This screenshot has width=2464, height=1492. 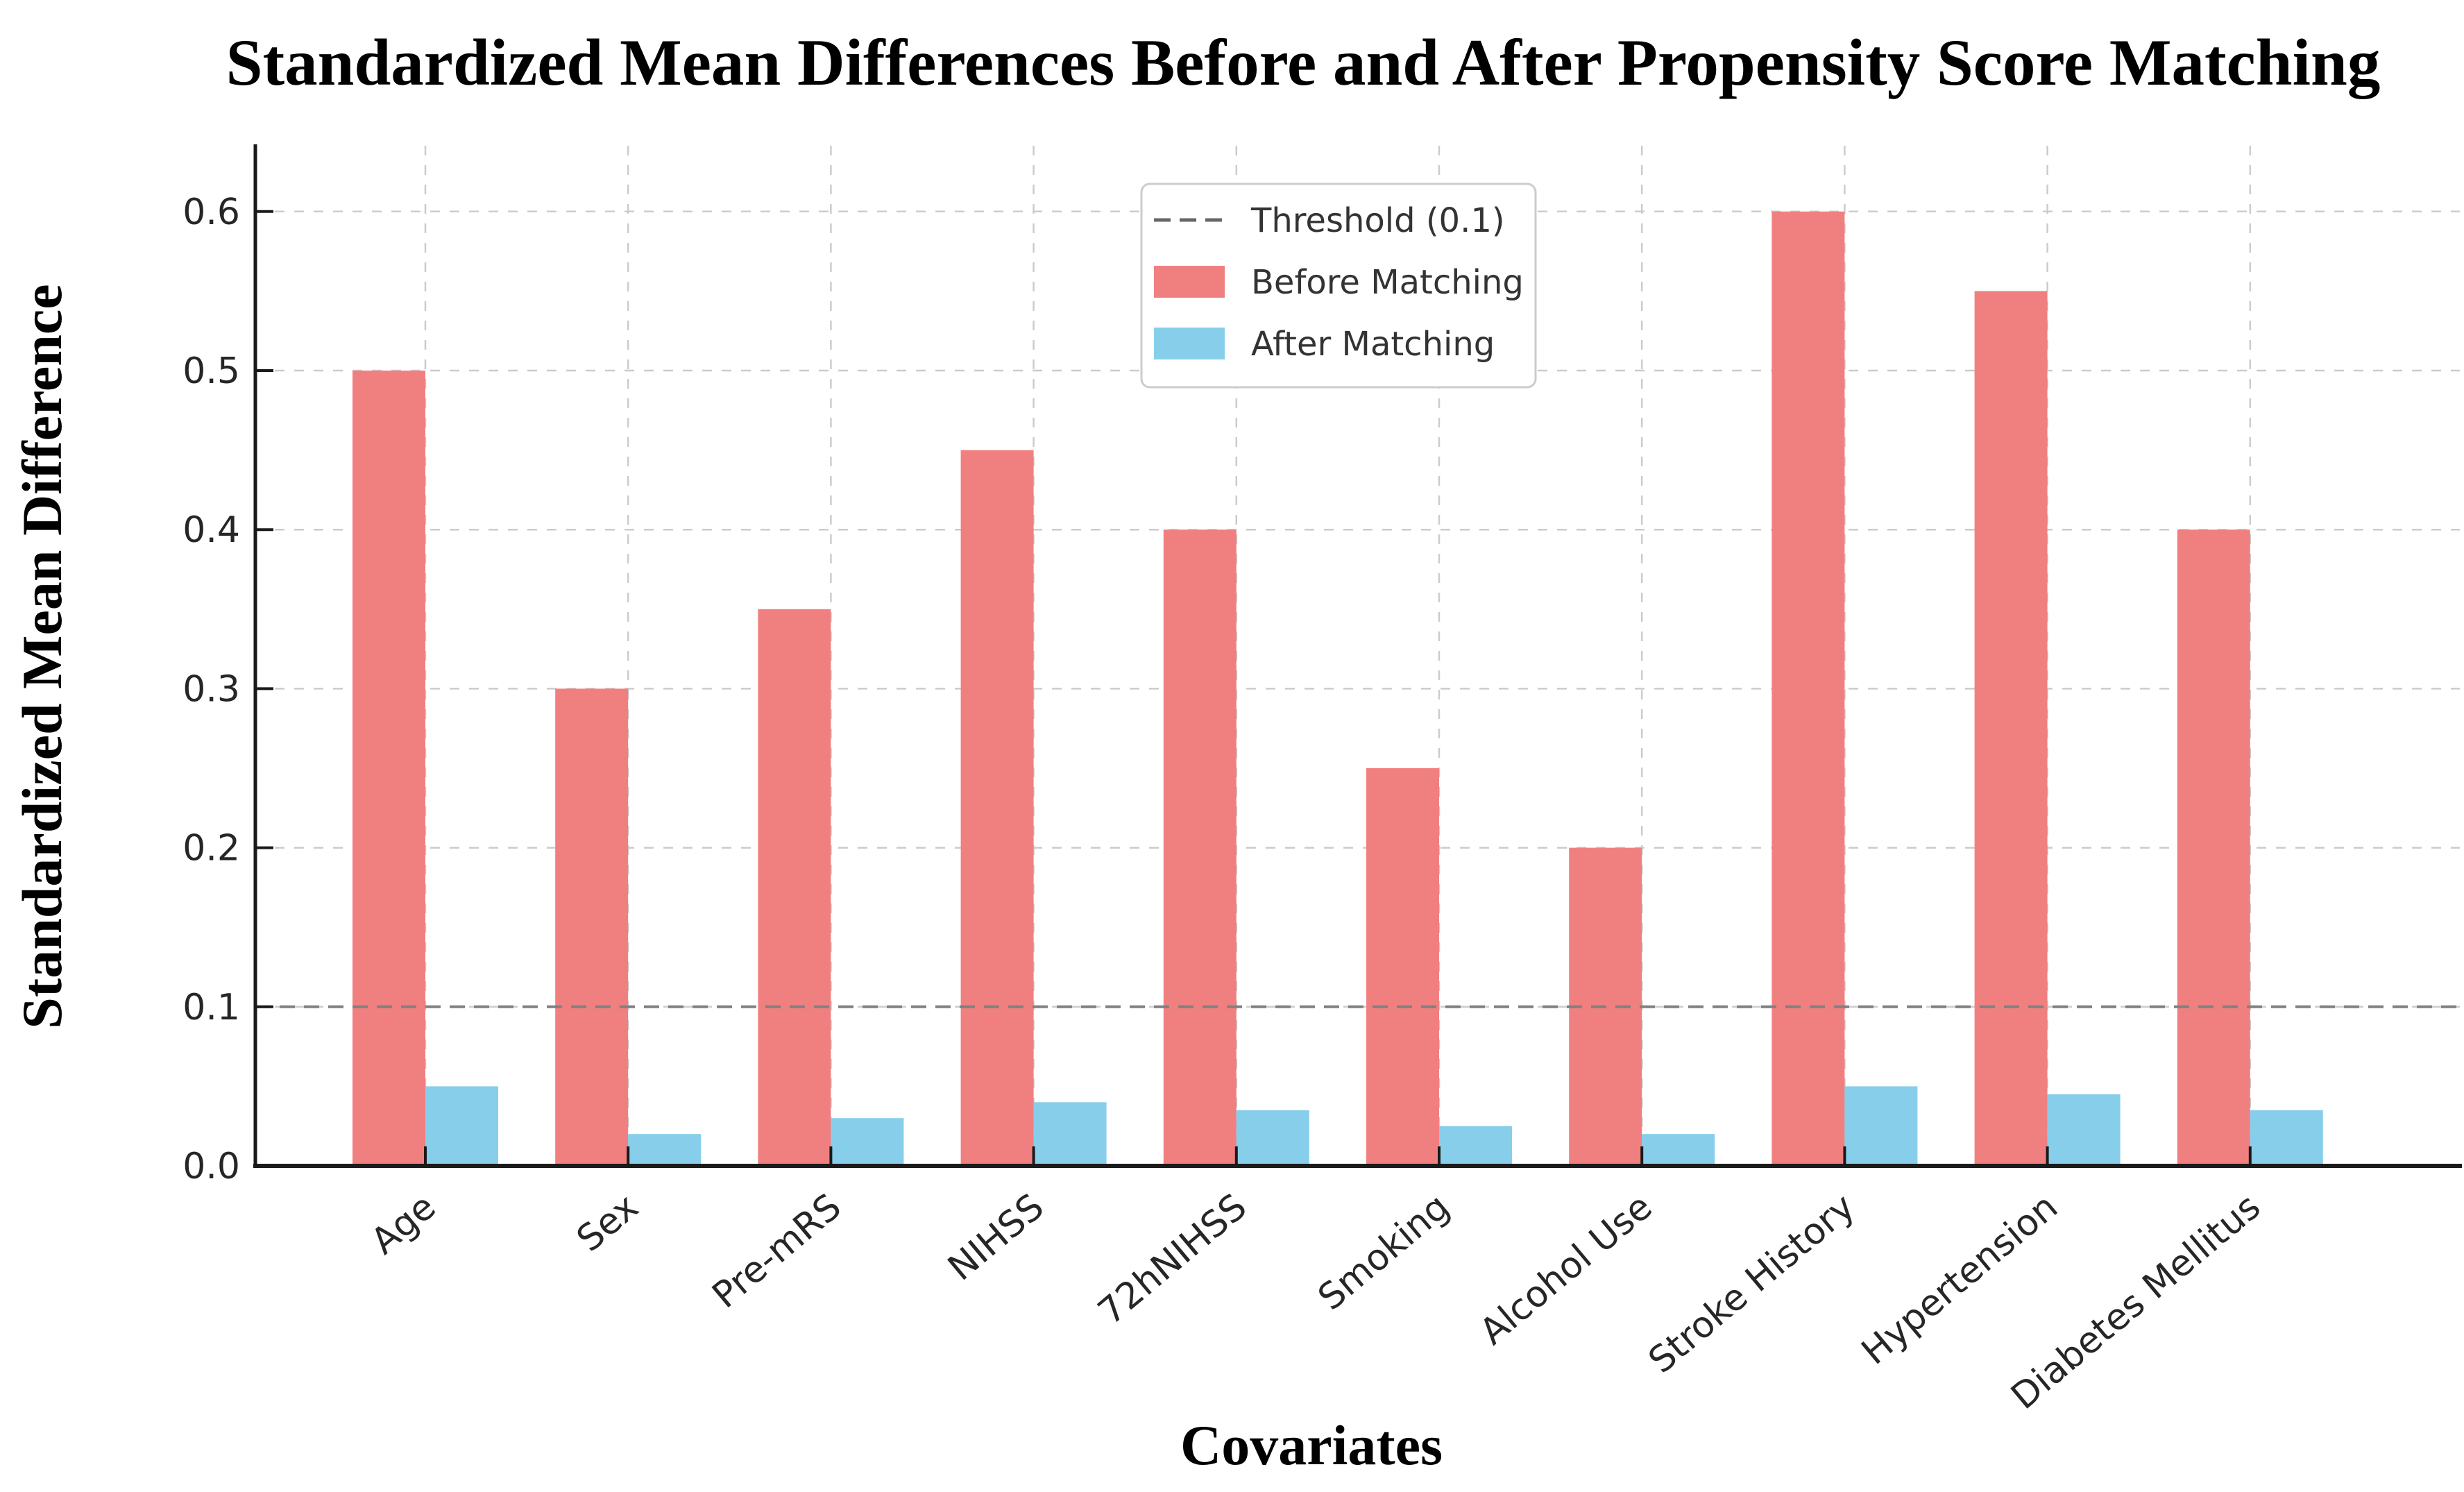 What do you see at coordinates (1475, 1146) in the screenshot?
I see `bar-after-smoking` at bounding box center [1475, 1146].